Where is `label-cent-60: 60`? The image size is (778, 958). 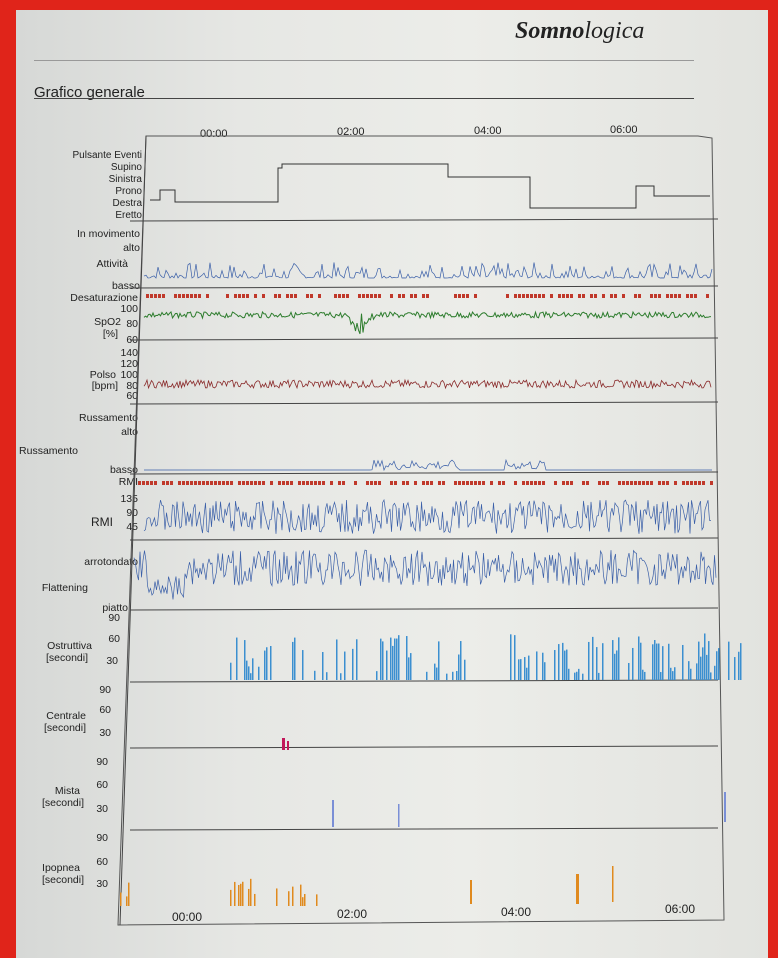
label-cent-60: 60 is located at coordinates (105, 710).